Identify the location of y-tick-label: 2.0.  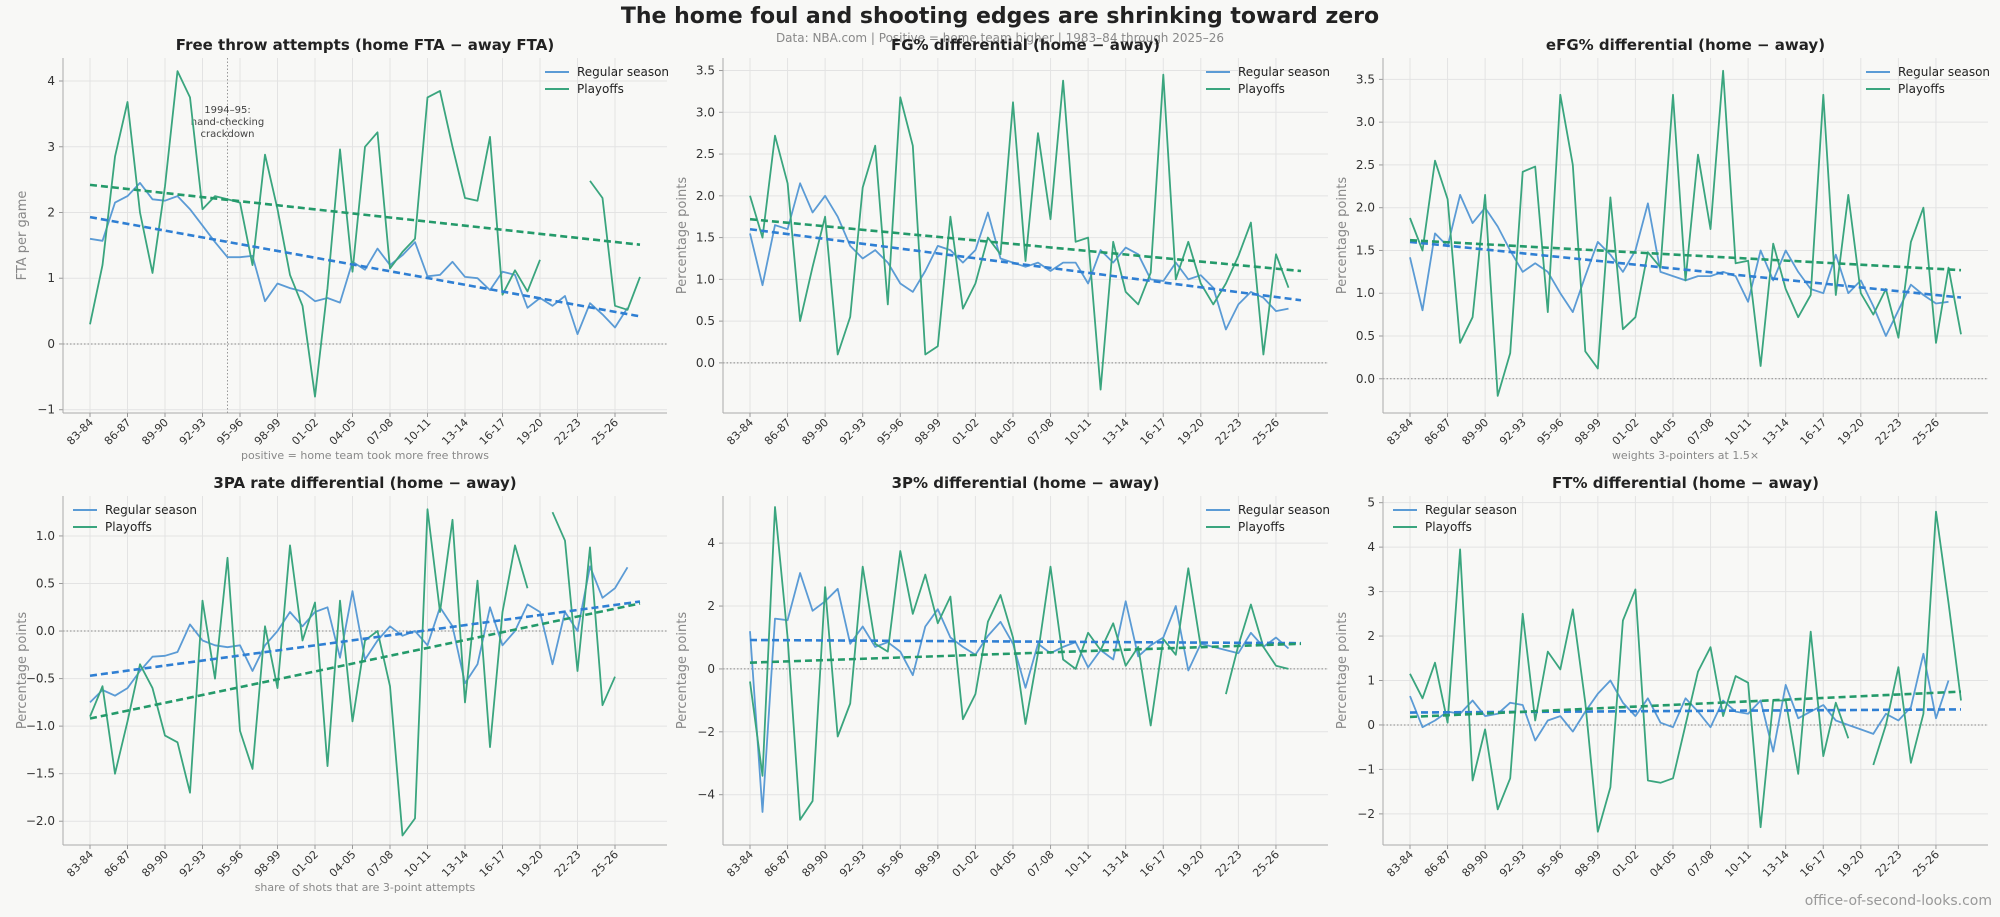
(705, 196).